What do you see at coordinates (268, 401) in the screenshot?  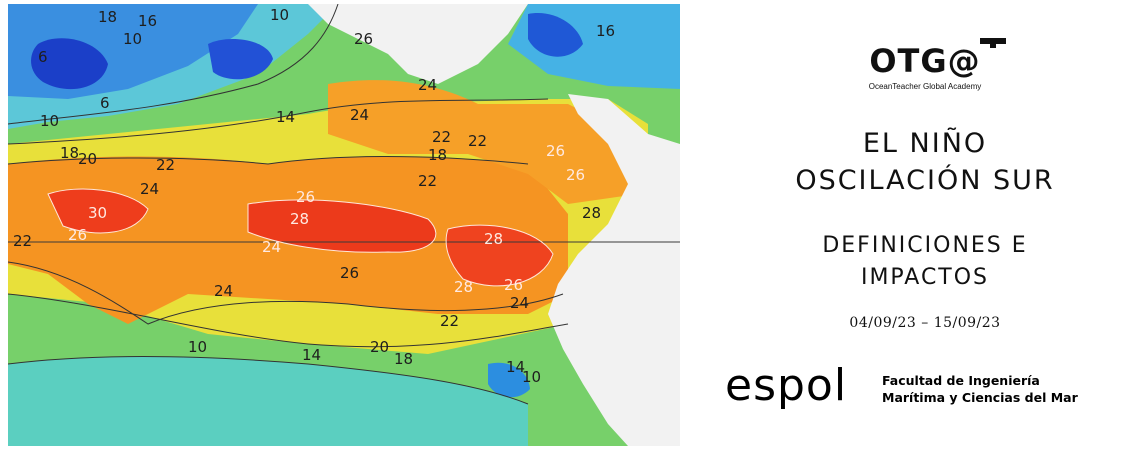 I see `cool-region-south` at bounding box center [268, 401].